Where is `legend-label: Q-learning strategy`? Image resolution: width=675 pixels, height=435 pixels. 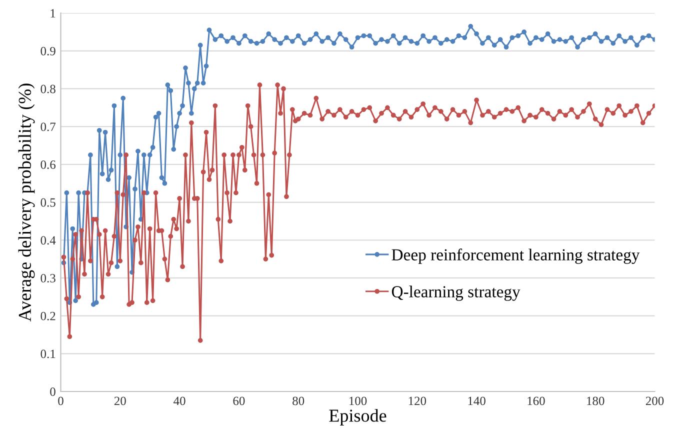 legend-label: Q-learning strategy is located at coordinates (456, 293).